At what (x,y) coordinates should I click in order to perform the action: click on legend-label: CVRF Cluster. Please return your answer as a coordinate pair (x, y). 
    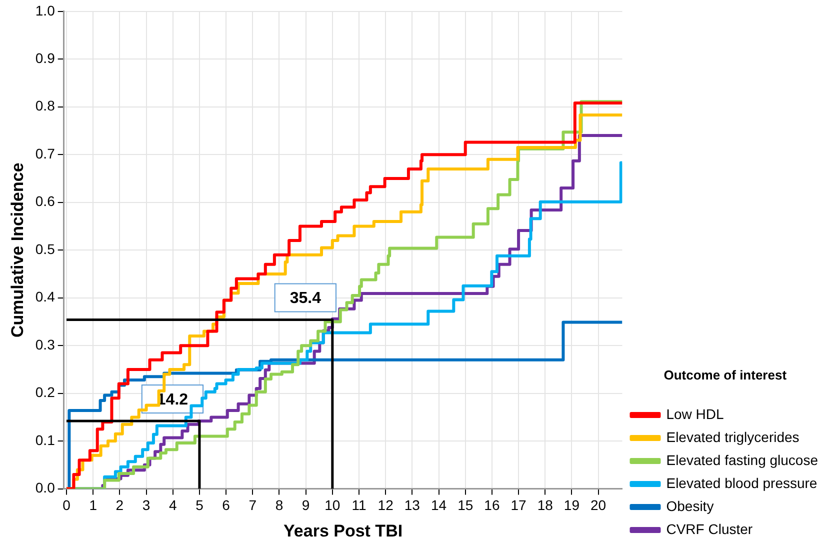
    Looking at the image, I should click on (709, 528).